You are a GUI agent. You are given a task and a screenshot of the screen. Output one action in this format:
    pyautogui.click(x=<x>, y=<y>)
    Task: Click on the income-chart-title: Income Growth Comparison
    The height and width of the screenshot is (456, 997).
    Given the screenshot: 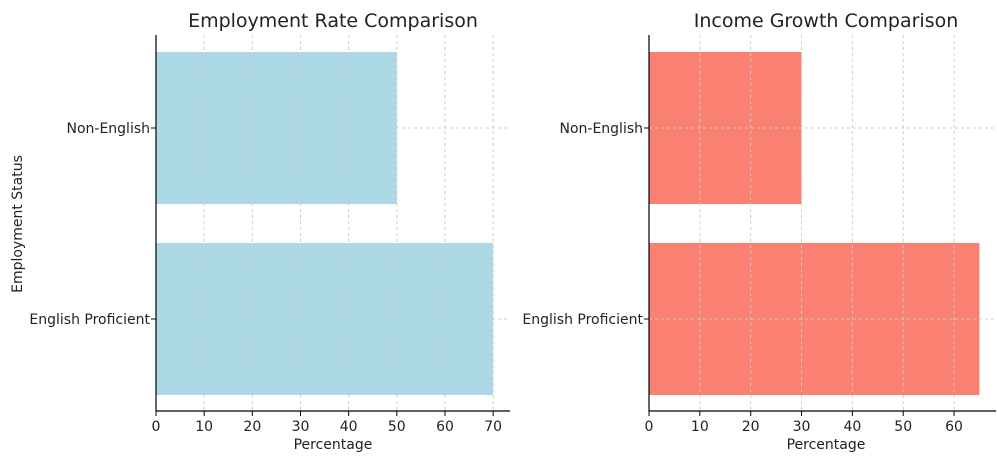 What is the action you would take?
    pyautogui.click(x=826, y=21)
    